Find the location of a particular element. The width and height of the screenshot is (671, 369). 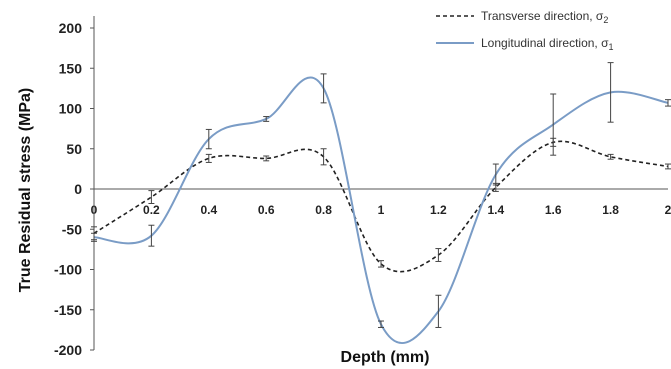

x-tick-label: 1.2 is located at coordinates (438, 210).